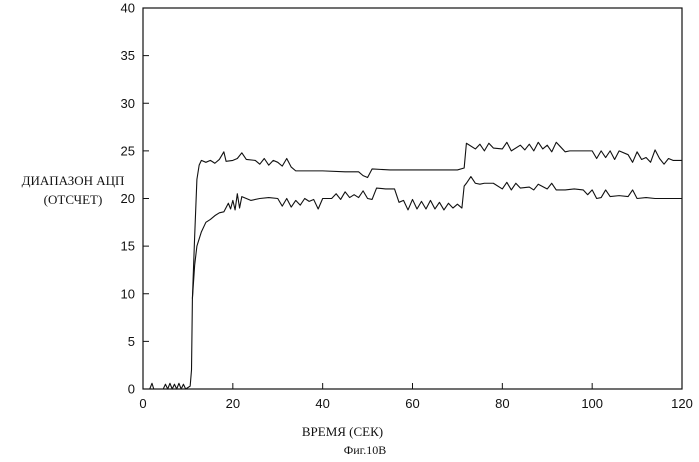 The image size is (699, 462). I want to click on y-tick-label: 15, so click(128, 246).